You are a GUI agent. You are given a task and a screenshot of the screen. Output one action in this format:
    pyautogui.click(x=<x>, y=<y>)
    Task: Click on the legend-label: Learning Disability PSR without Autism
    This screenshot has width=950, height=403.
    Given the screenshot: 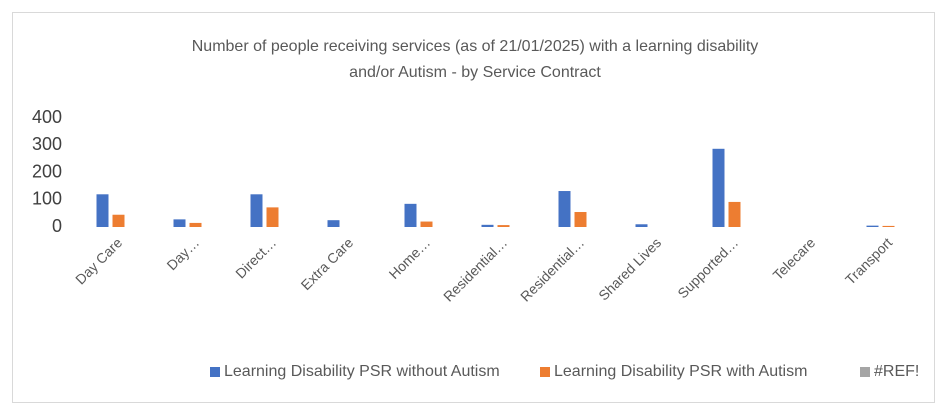 What is the action you would take?
    pyautogui.click(x=362, y=371)
    